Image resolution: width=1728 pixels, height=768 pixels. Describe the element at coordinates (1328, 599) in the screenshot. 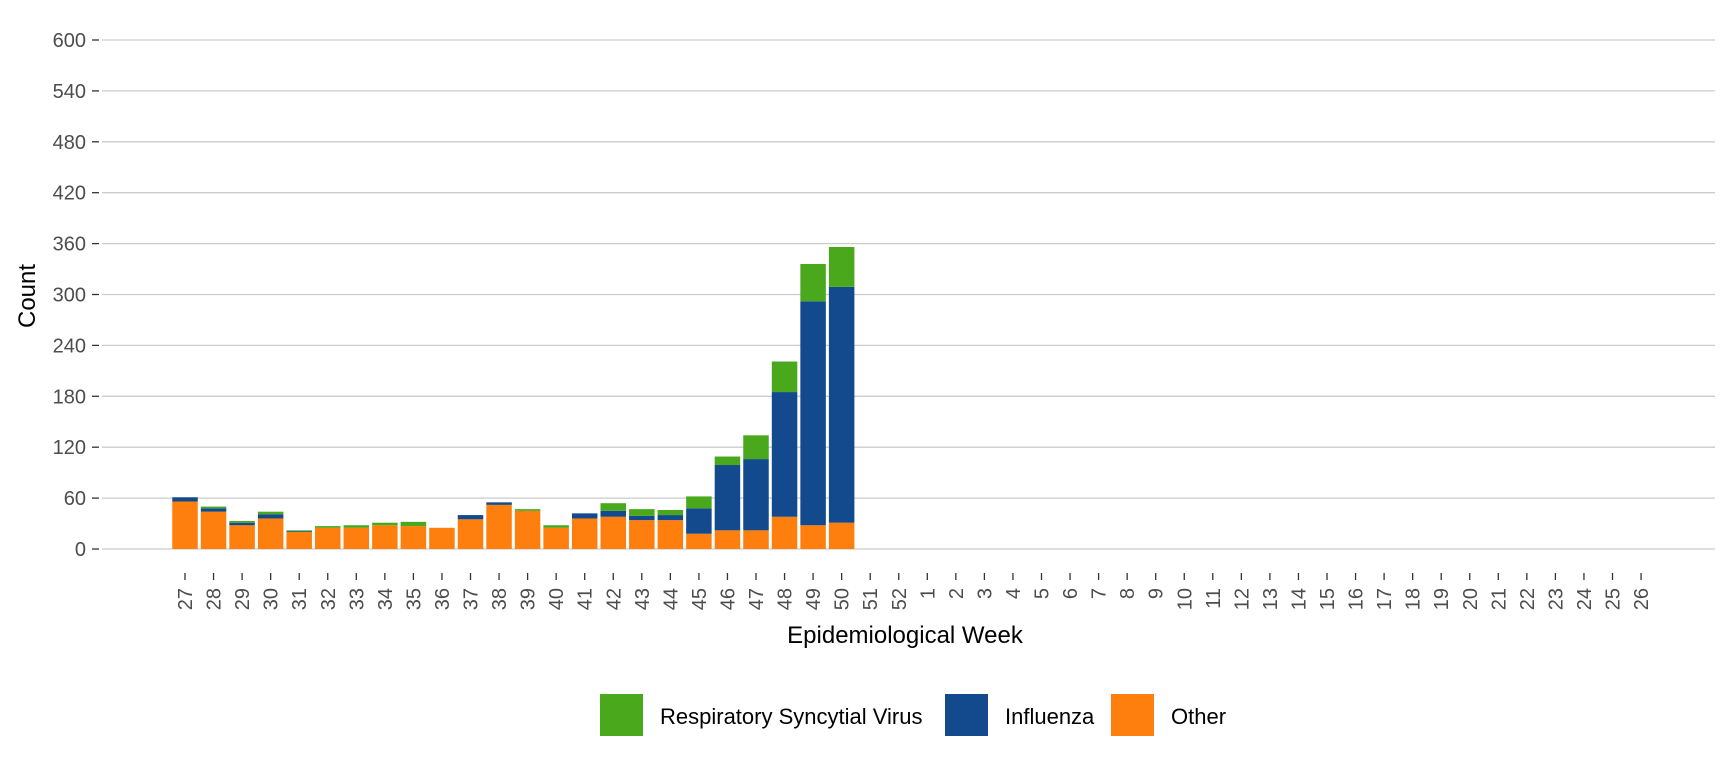

I see `x-tick-label: 15` at that location.